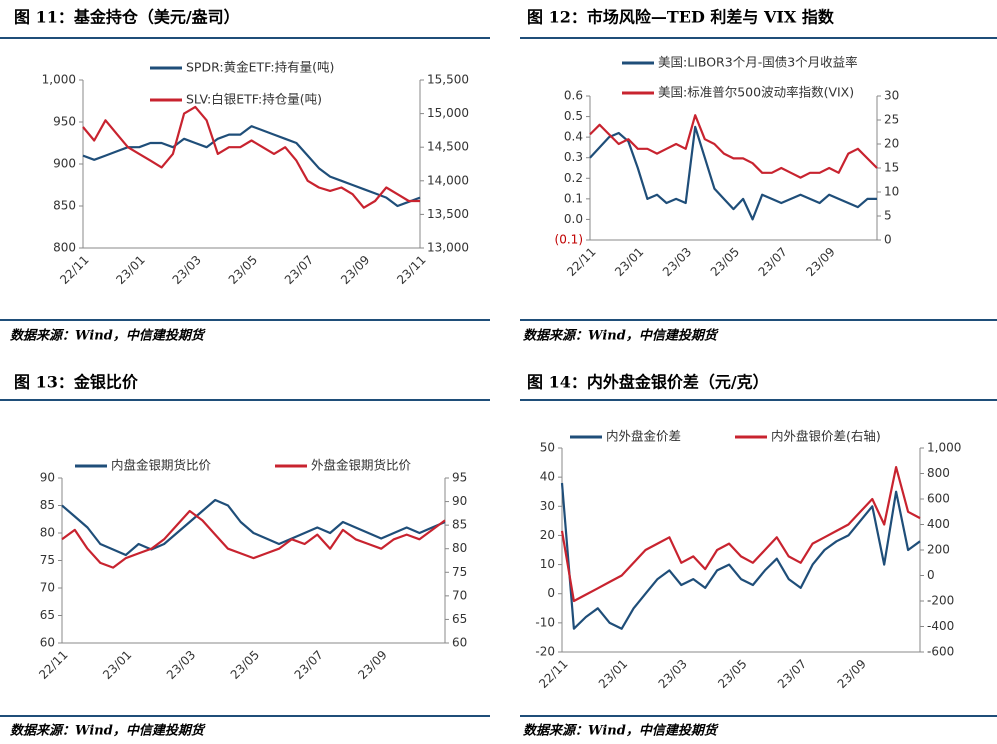 The height and width of the screenshot is (744, 997). I want to click on tick-label: 0.3, so click(573, 157).